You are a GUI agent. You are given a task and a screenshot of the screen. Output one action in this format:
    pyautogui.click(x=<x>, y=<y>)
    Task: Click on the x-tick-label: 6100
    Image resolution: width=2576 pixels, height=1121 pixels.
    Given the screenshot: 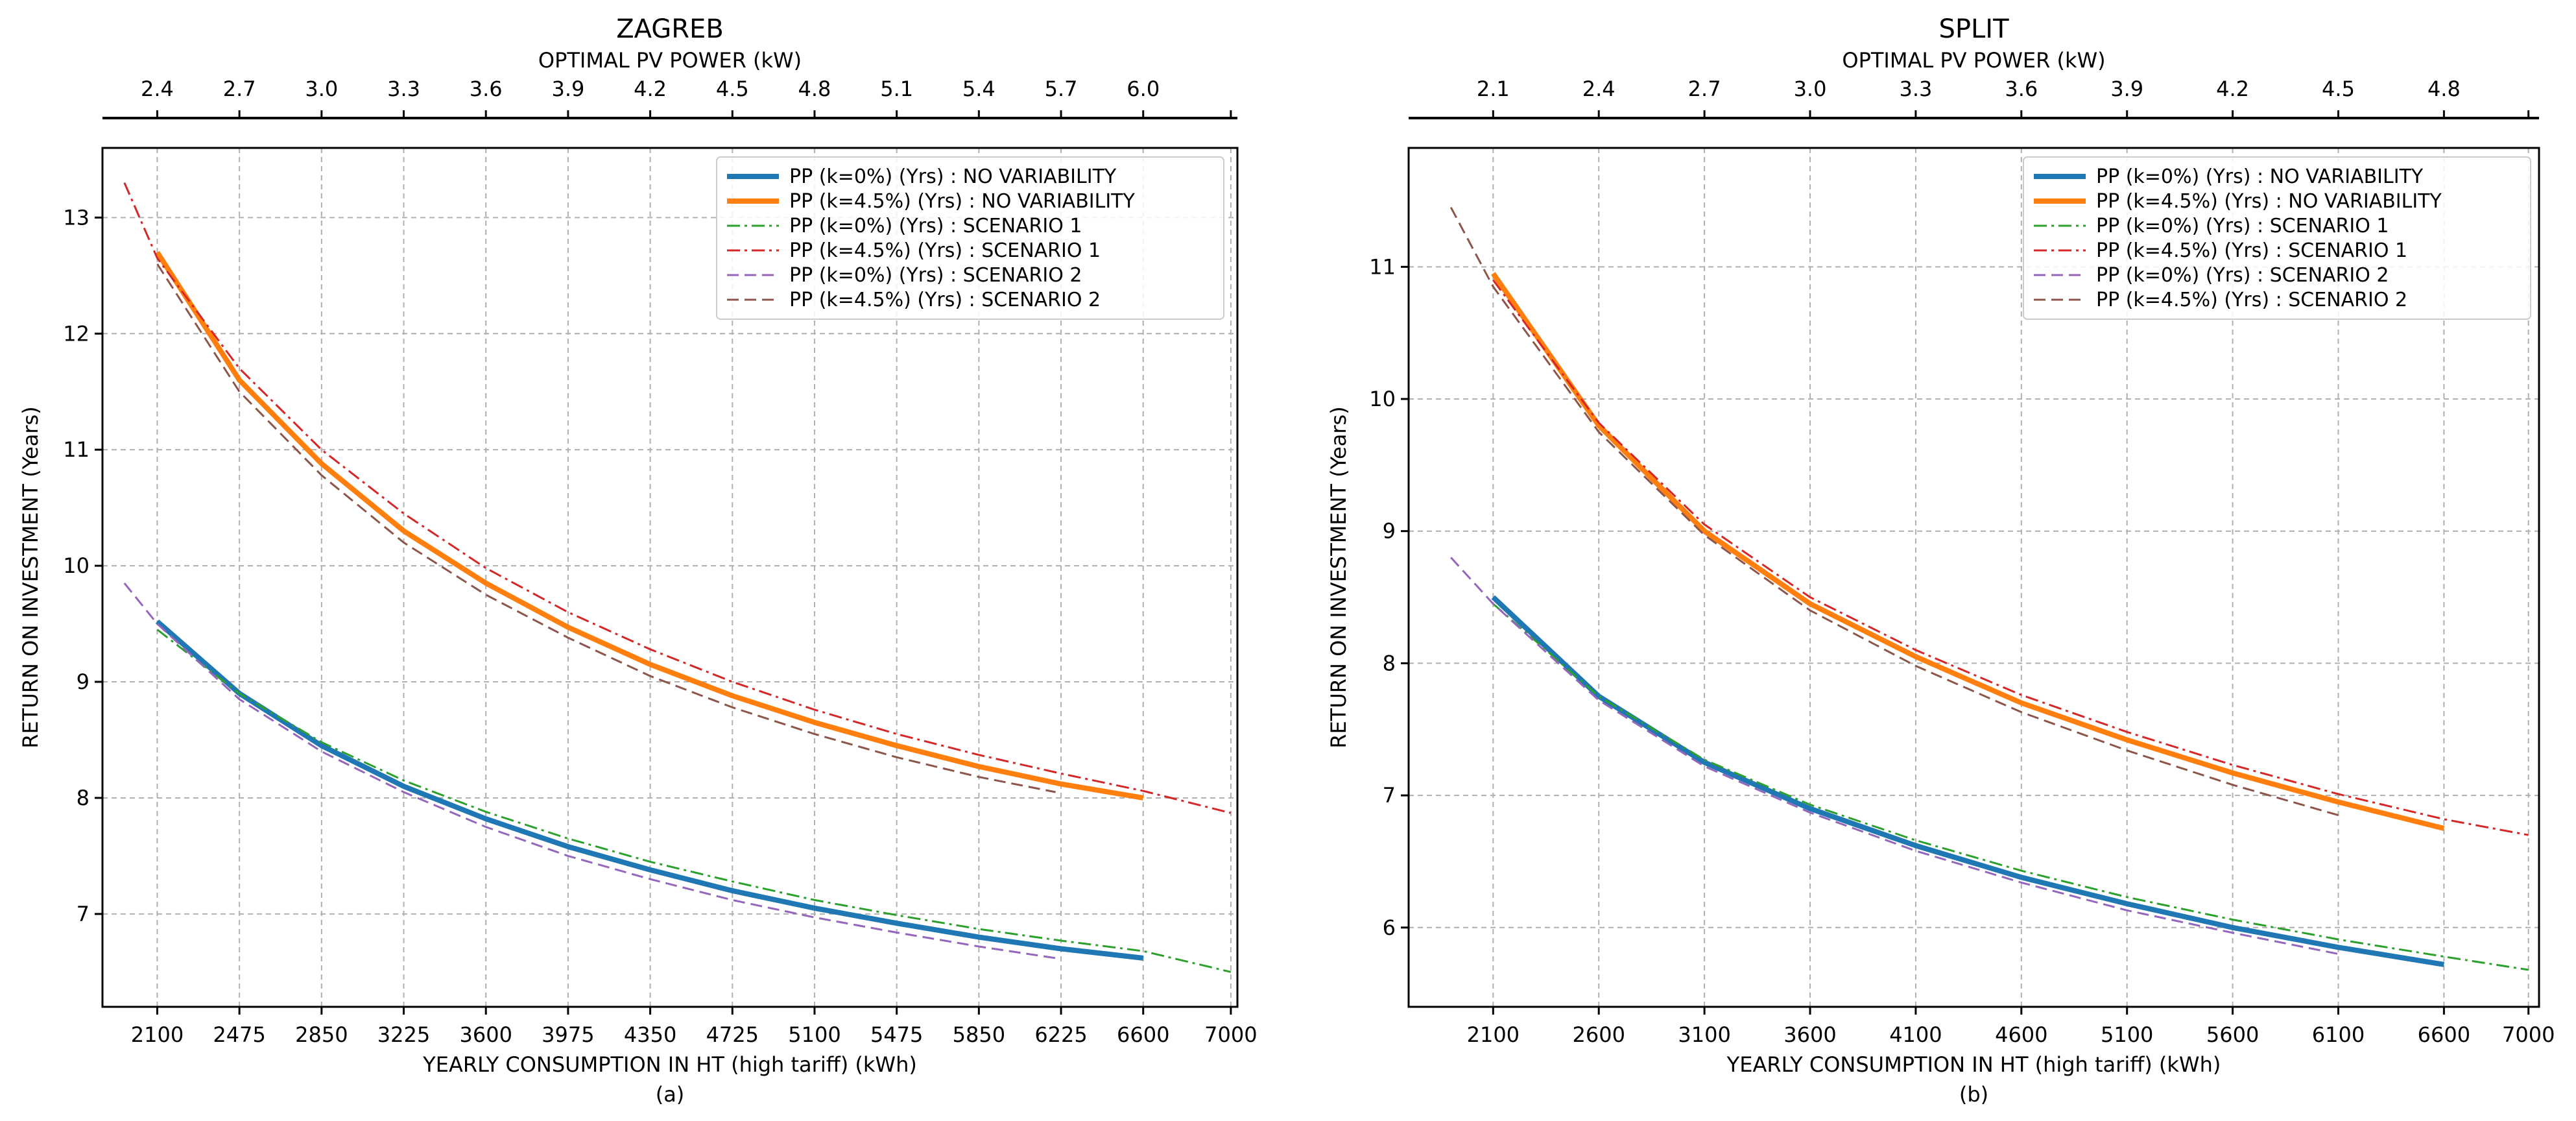 What is the action you would take?
    pyautogui.click(x=2338, y=1034)
    